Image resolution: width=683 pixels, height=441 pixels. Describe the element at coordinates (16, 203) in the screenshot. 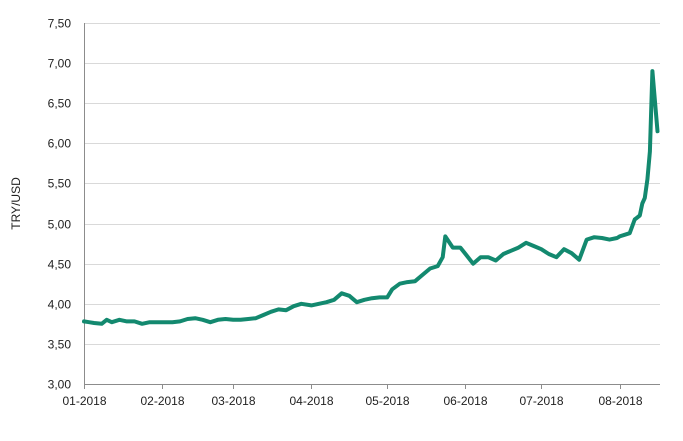

I see `y-axis-title: TRY/USD` at that location.